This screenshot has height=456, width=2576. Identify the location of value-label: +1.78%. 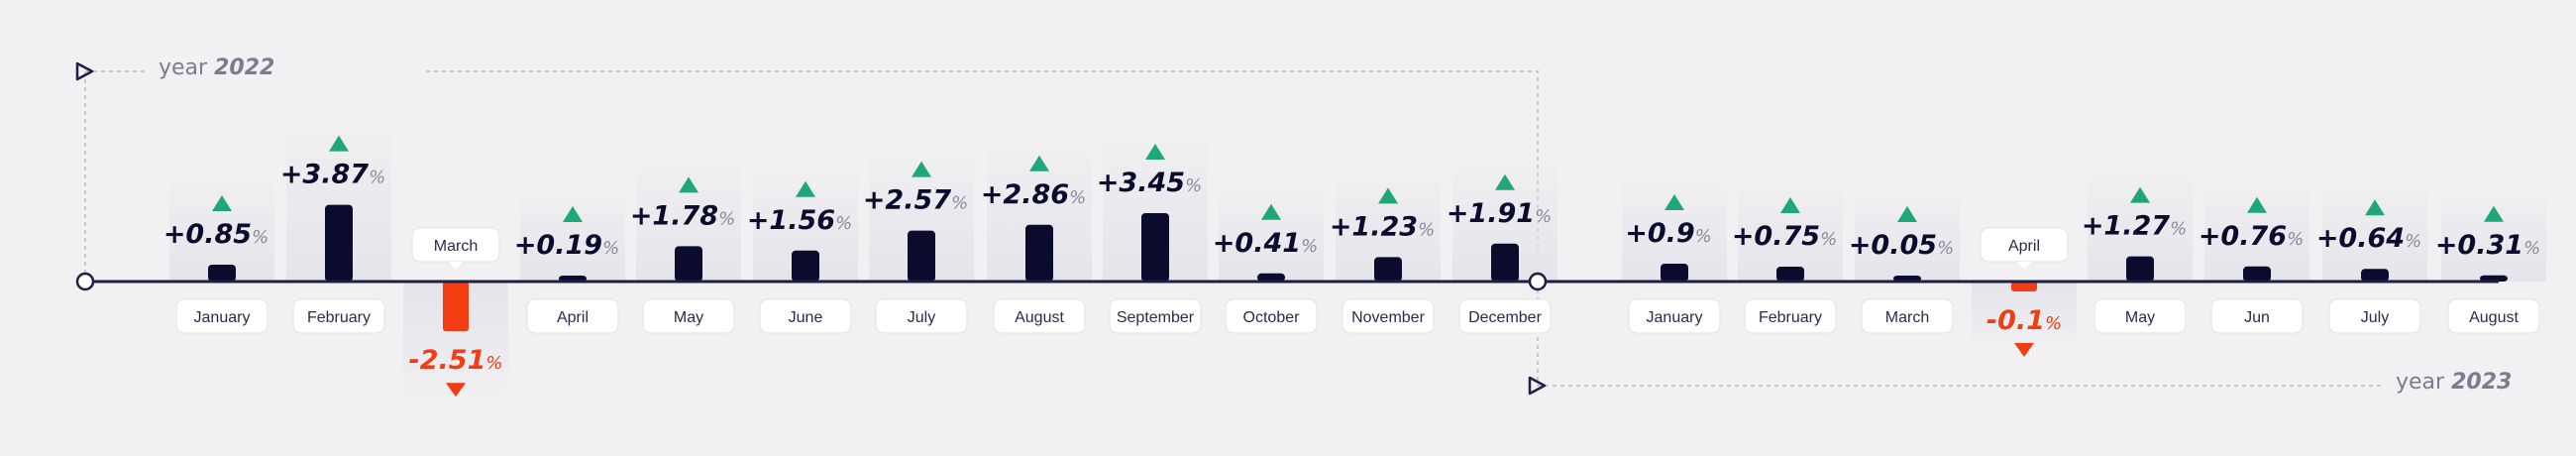
(682, 216).